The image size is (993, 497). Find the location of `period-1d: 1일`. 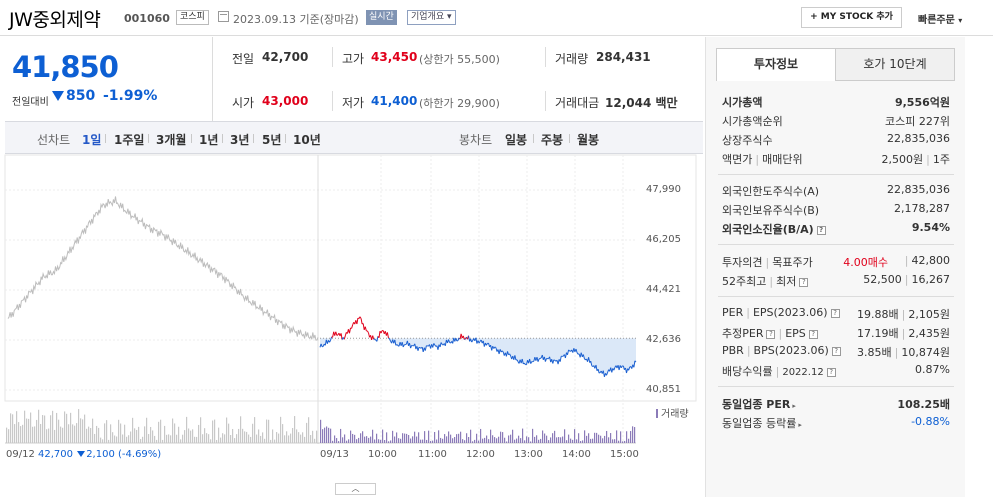

period-1d: 1일 is located at coordinates (92, 140).